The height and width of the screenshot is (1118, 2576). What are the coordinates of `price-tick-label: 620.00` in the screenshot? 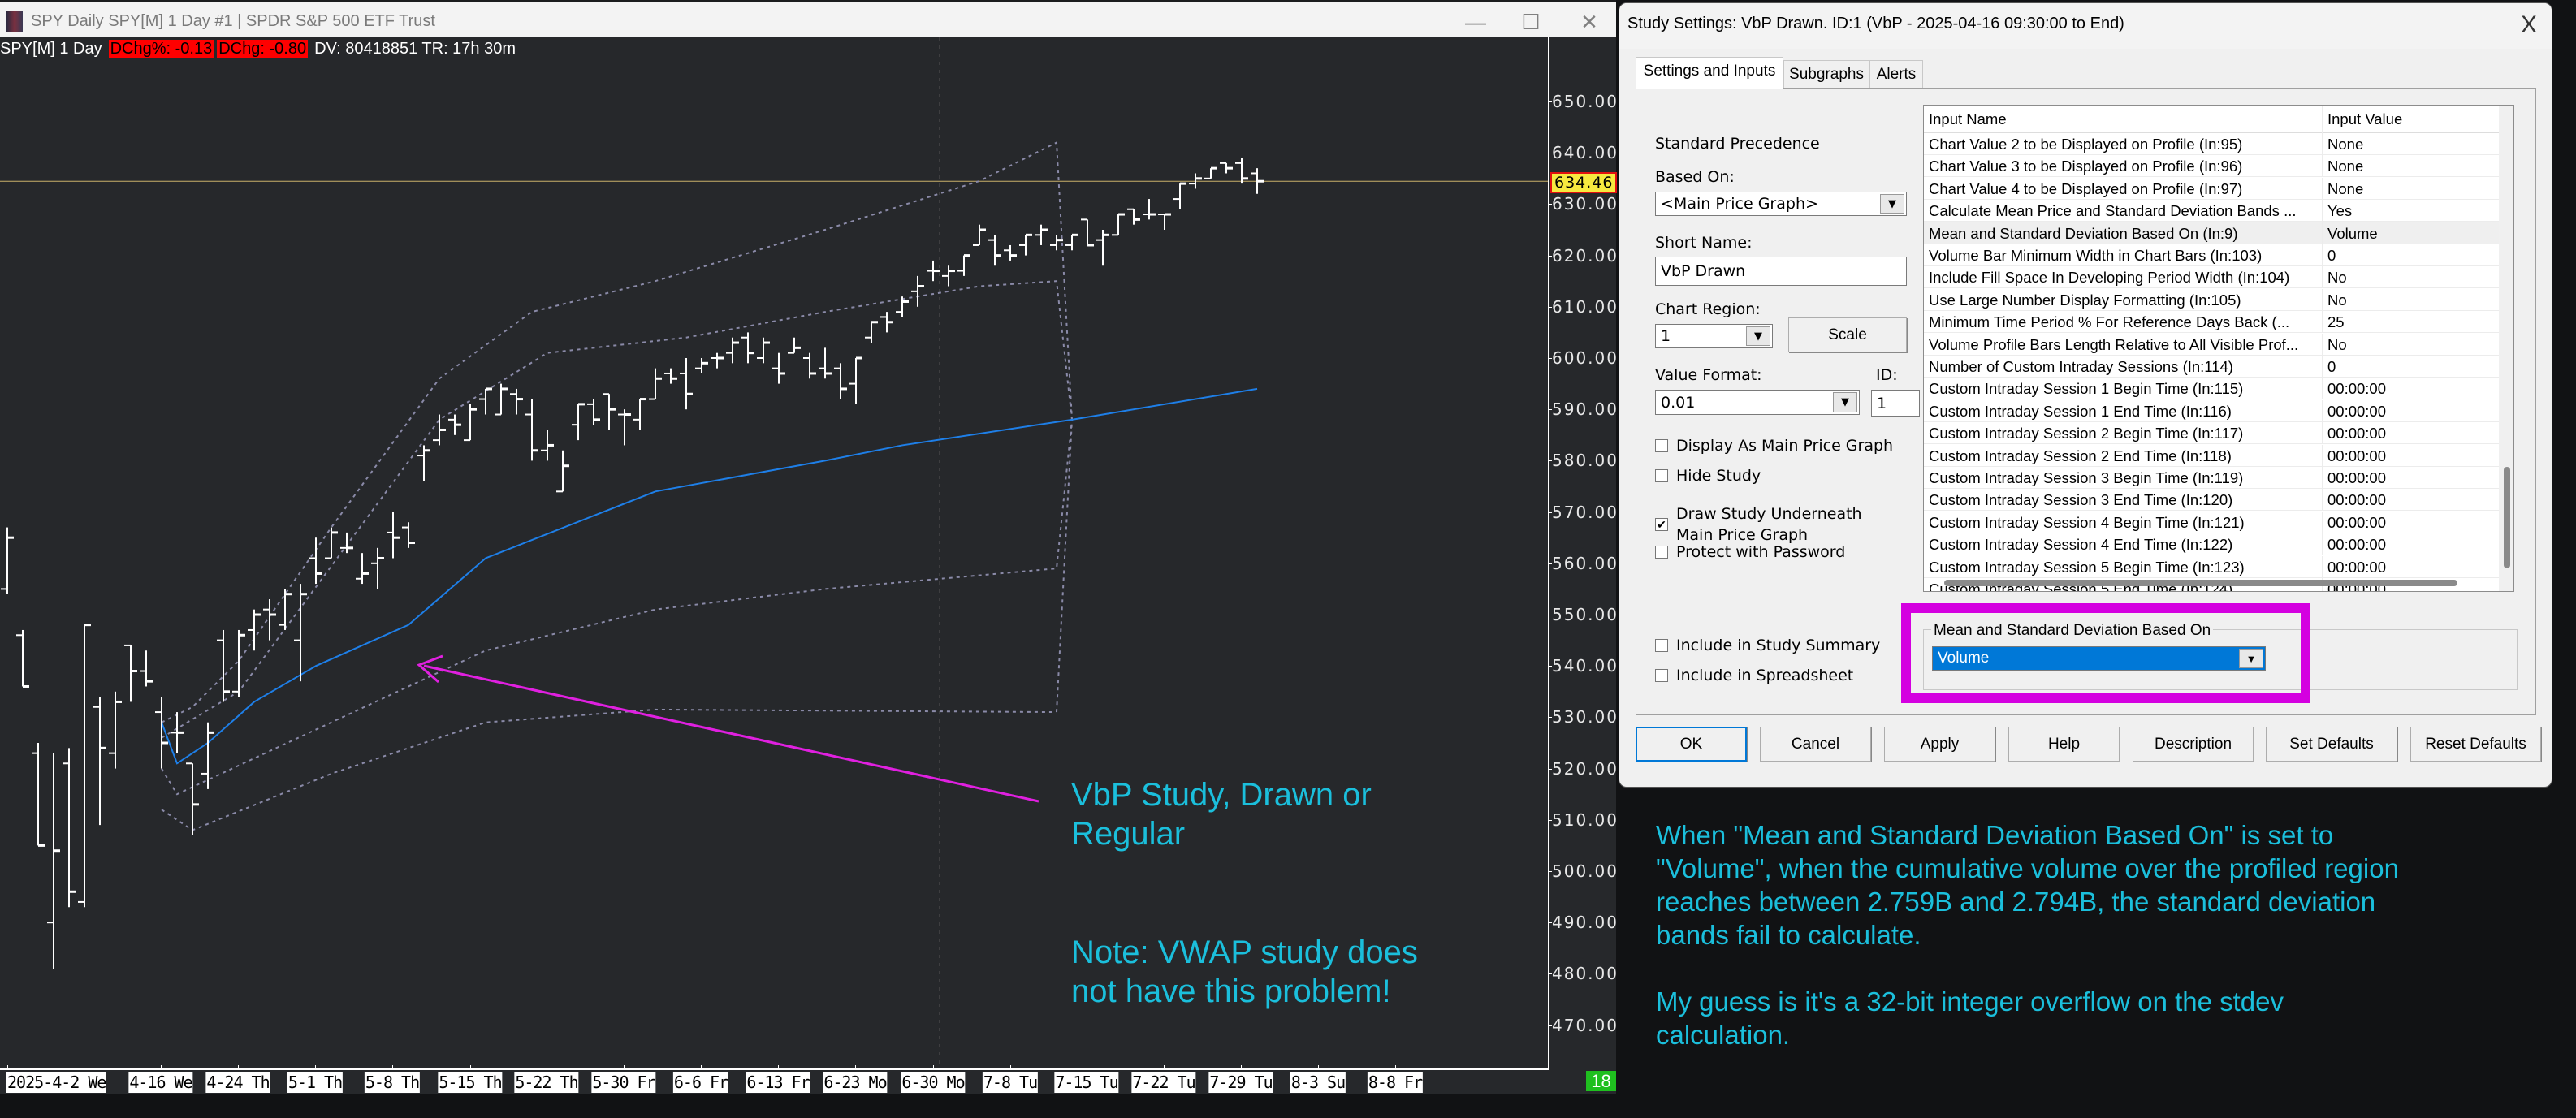 It's located at (1585, 255).